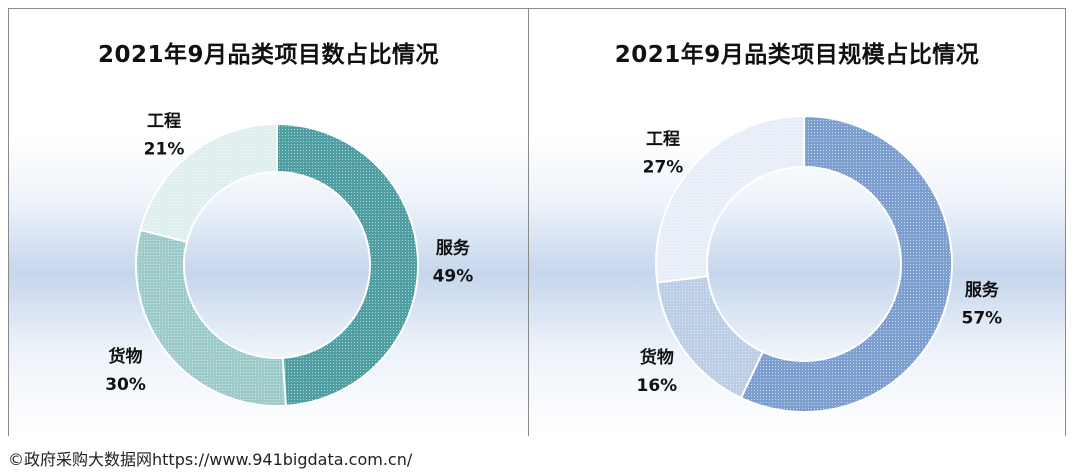 The width and height of the screenshot is (1080, 474). Describe the element at coordinates (164, 135) in the screenshot. I see `slice-label-2: 工程 21%` at that location.